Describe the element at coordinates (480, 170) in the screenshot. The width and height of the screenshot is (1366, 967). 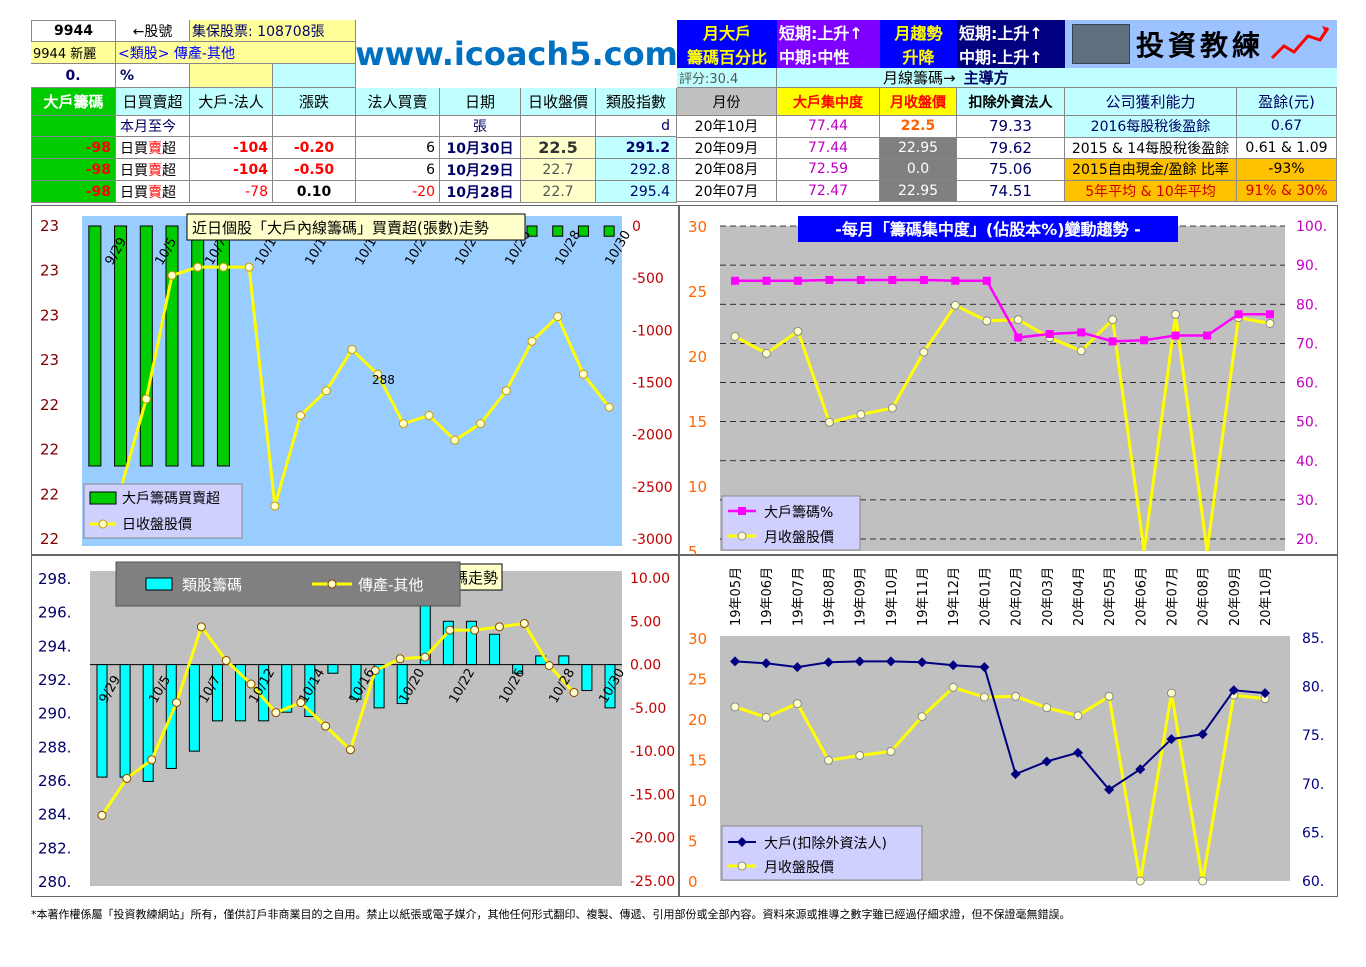
I see `daily-date: 10月29日` at that location.